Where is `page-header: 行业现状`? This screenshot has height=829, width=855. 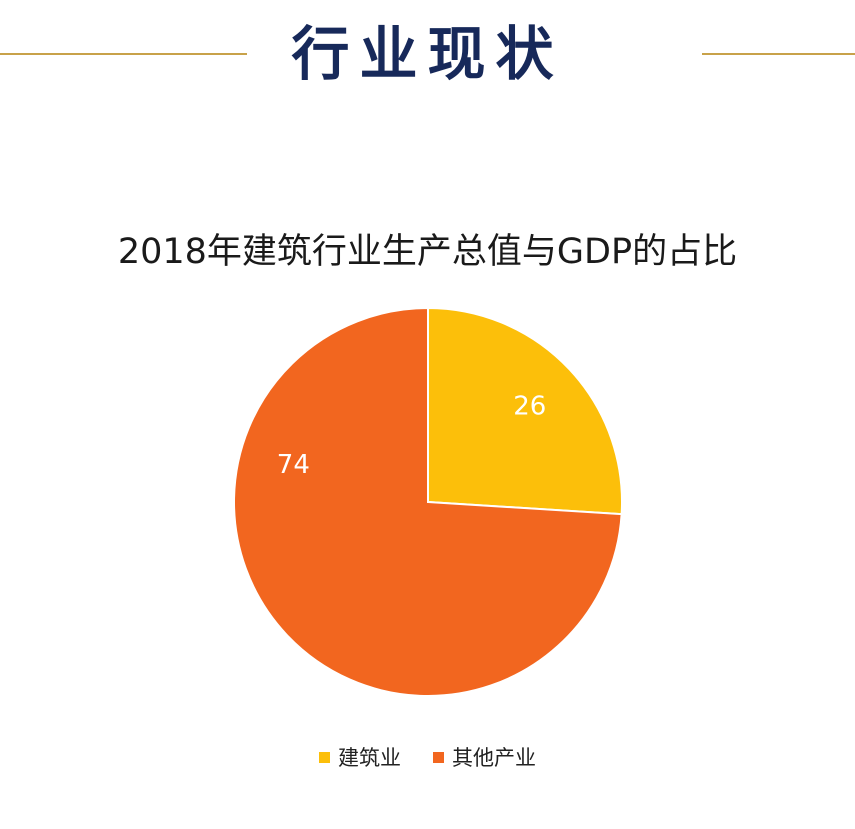
page-header: 行业现状 is located at coordinates (427, 55).